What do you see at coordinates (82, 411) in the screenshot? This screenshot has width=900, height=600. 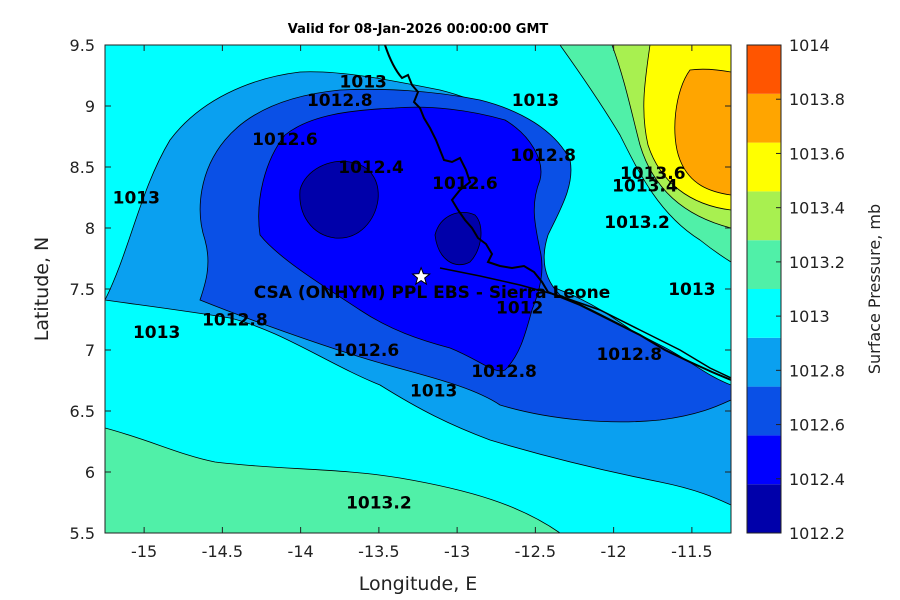 I see `y-tick-label: 6.5` at bounding box center [82, 411].